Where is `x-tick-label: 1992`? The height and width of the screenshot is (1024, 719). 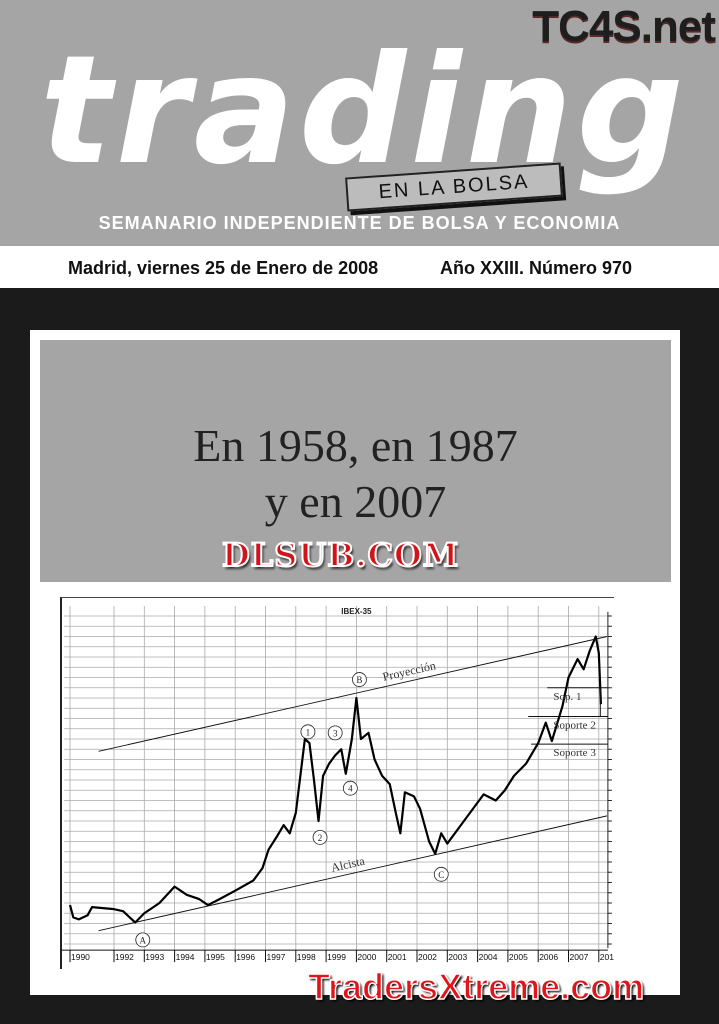 x-tick-label: 1992 is located at coordinates (124, 957).